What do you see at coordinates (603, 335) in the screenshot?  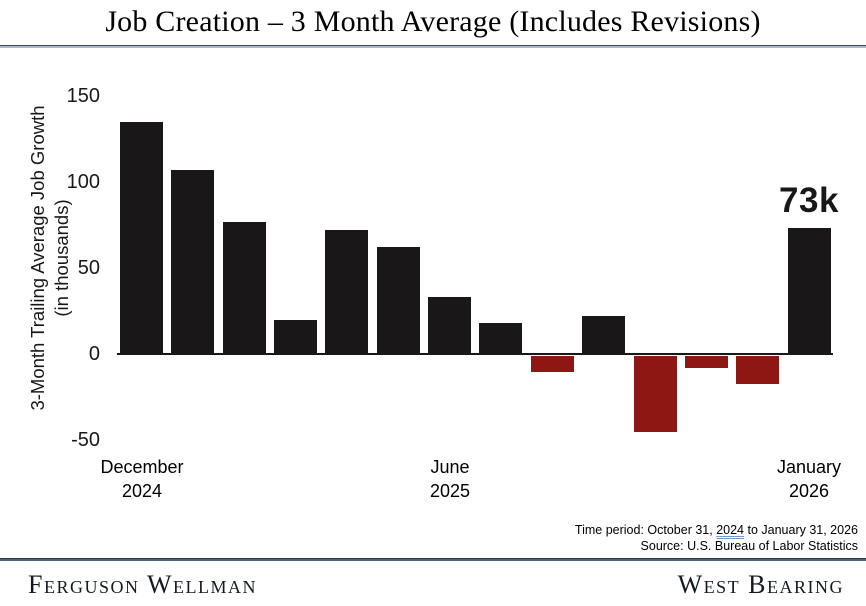 I see `bar-september-2025` at bounding box center [603, 335].